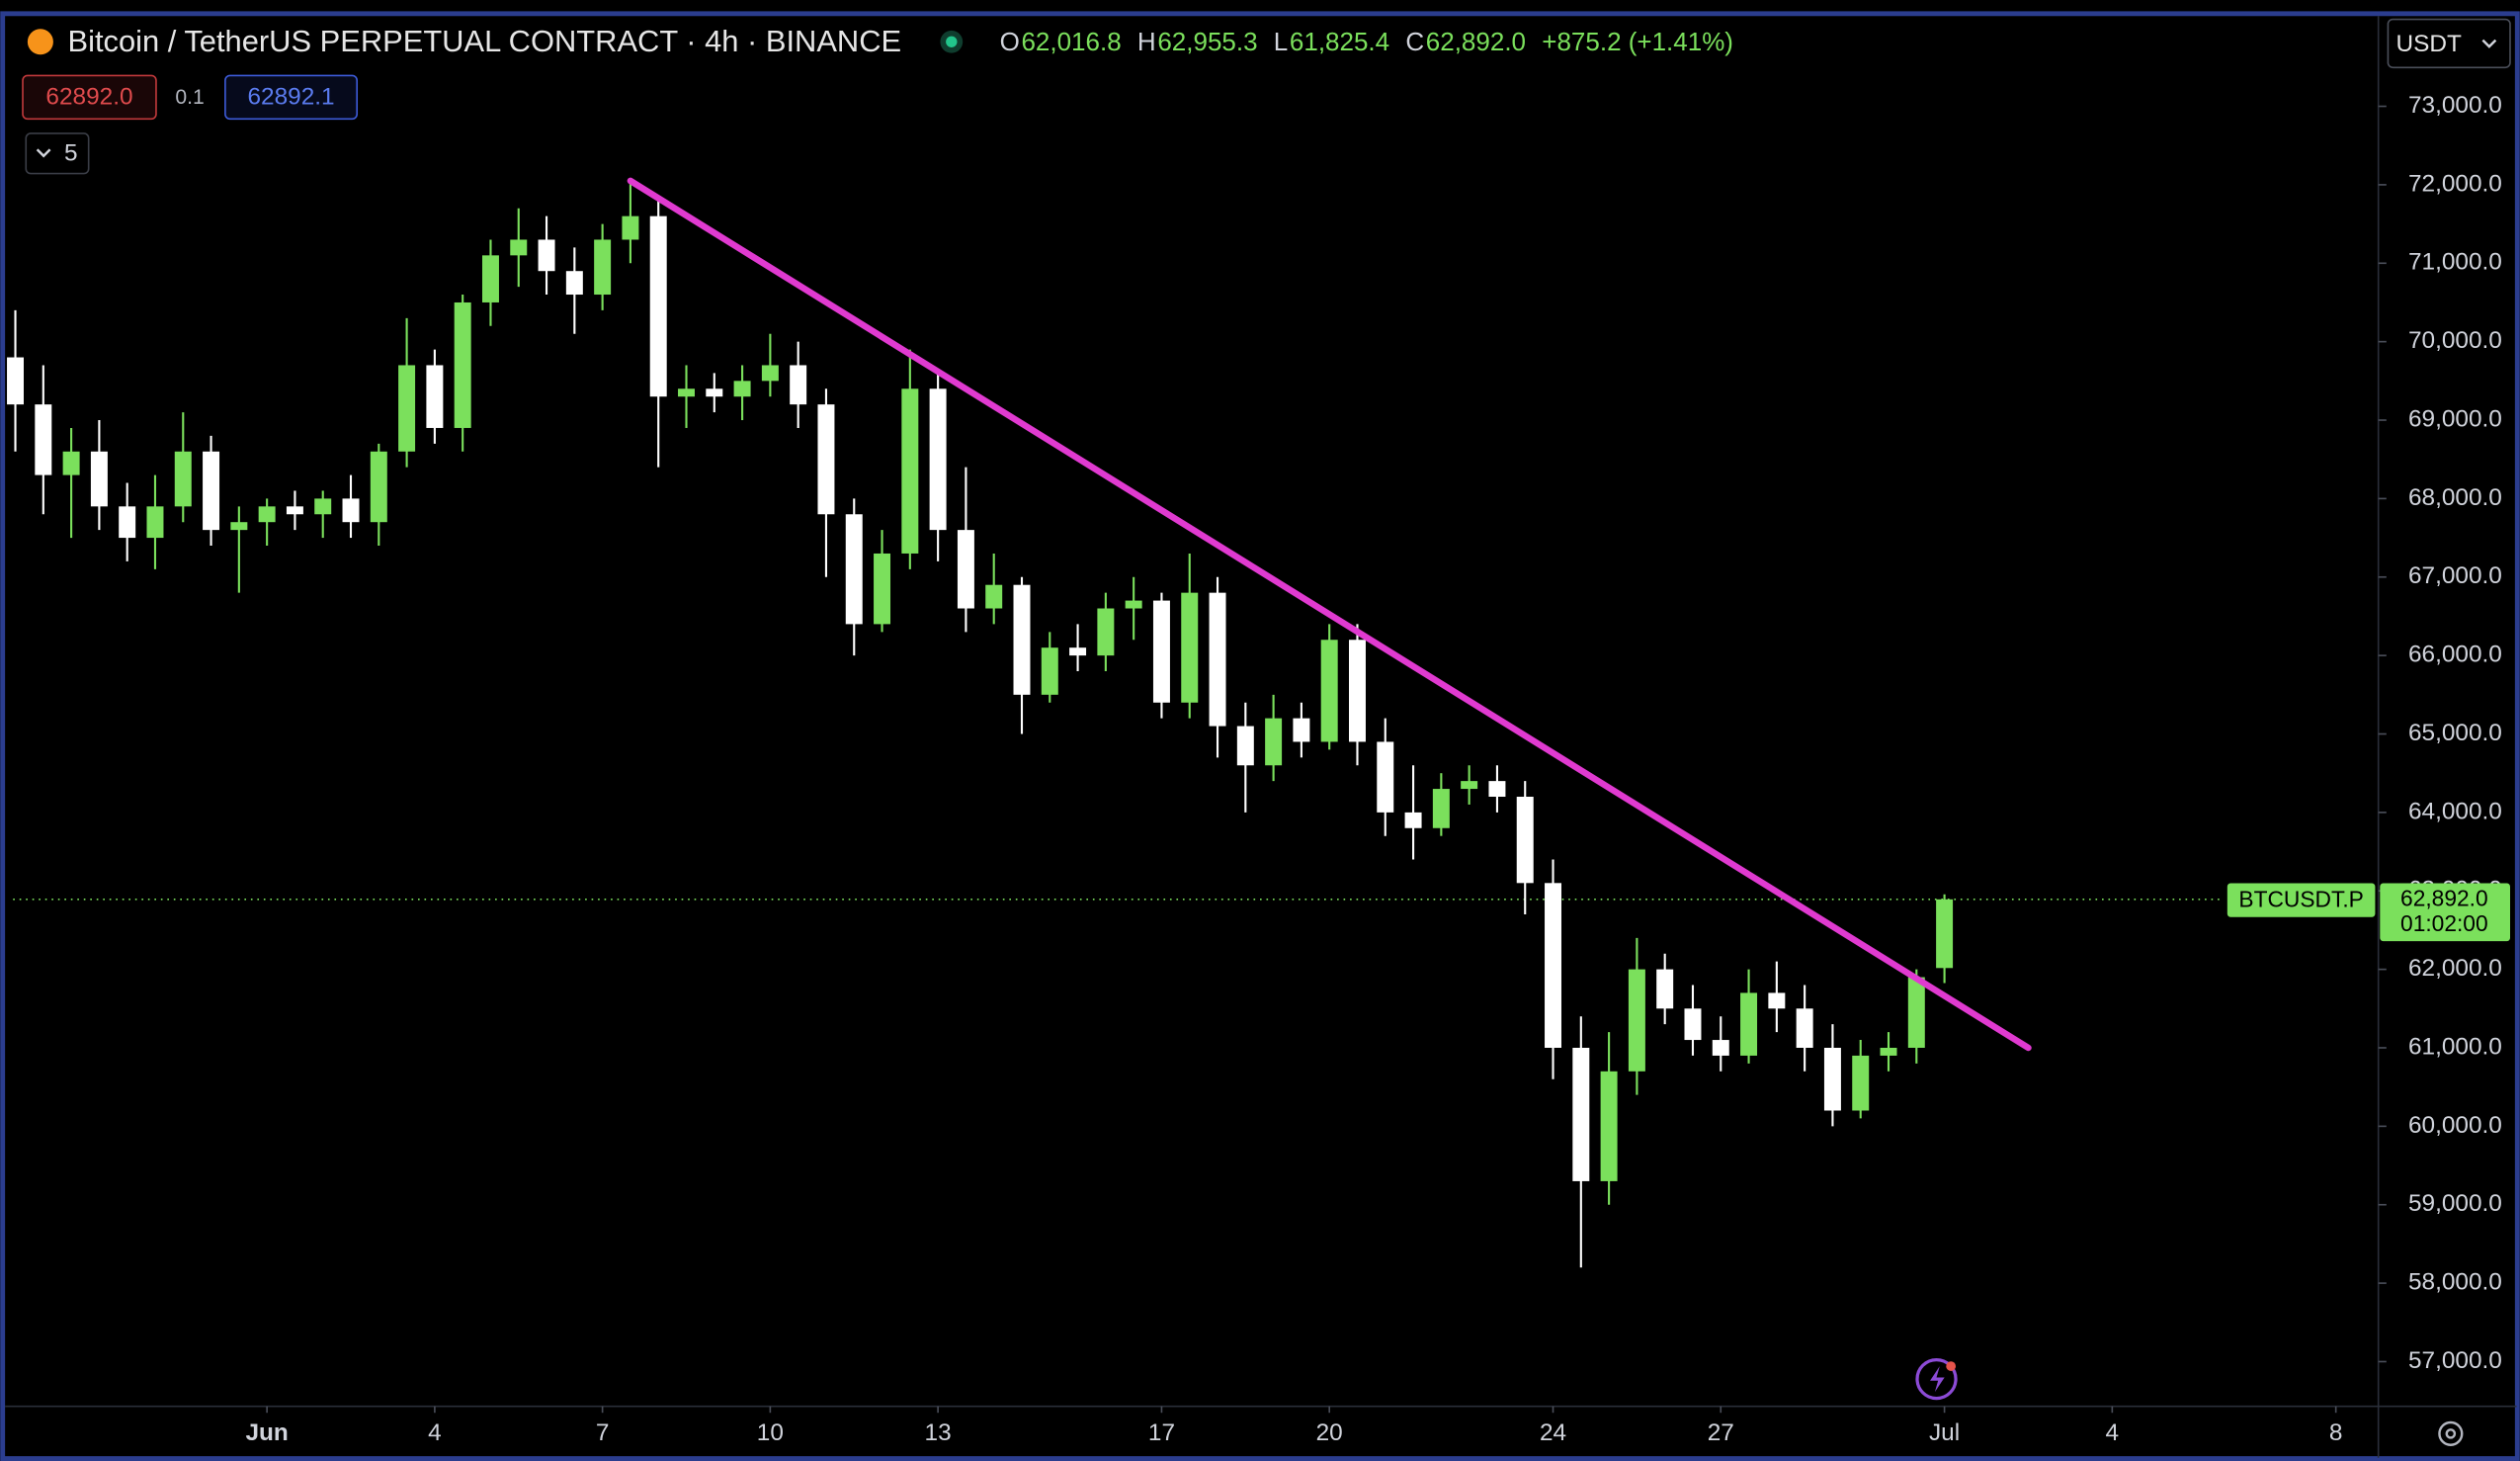 The height and width of the screenshot is (1461, 2520). Describe the element at coordinates (938, 1432) in the screenshot. I see `x-tick-label: 13` at that location.